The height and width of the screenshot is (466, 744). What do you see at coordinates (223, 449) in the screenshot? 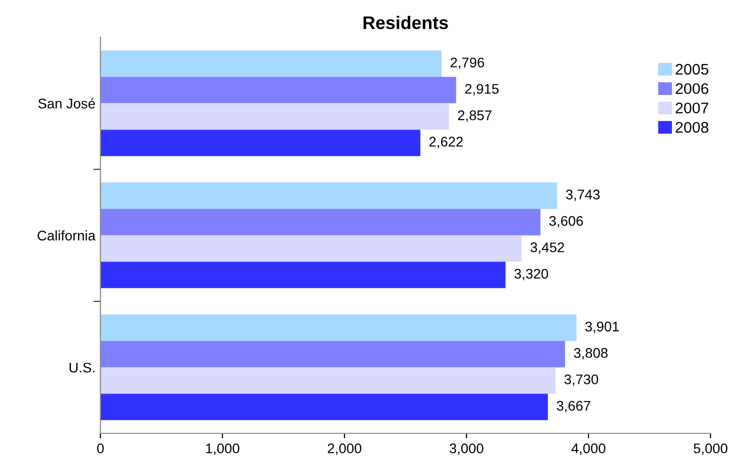
I see `x-tick-label: 1,000` at bounding box center [223, 449].